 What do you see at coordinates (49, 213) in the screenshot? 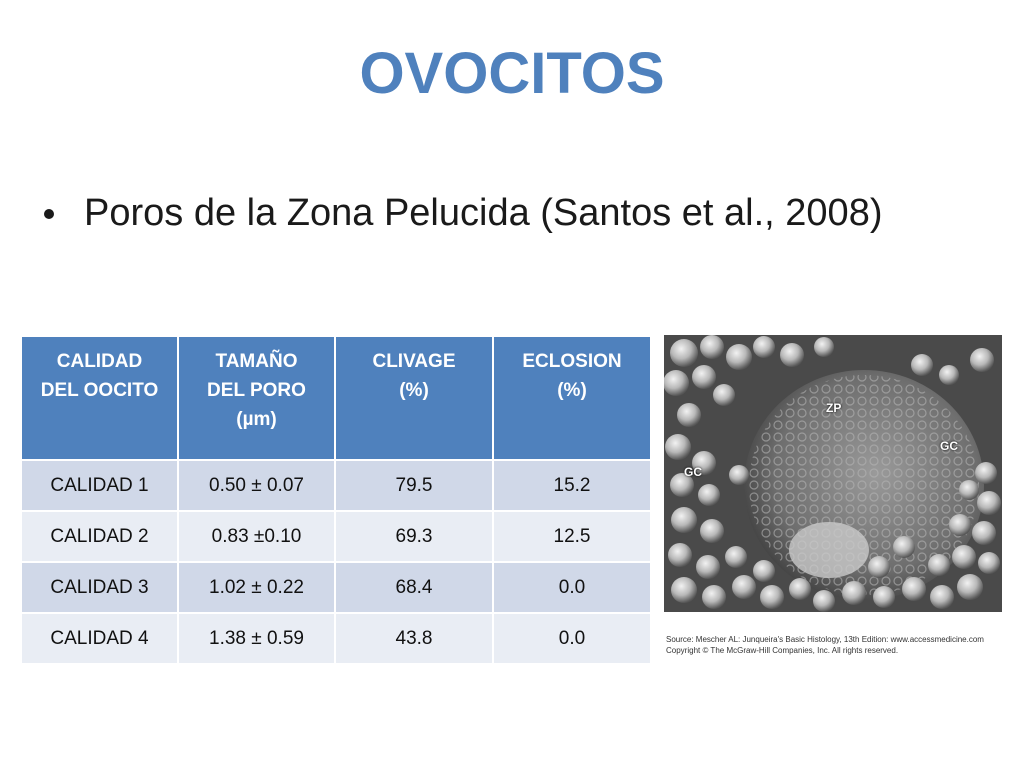
I see `bullet-dot-icon` at bounding box center [49, 213].